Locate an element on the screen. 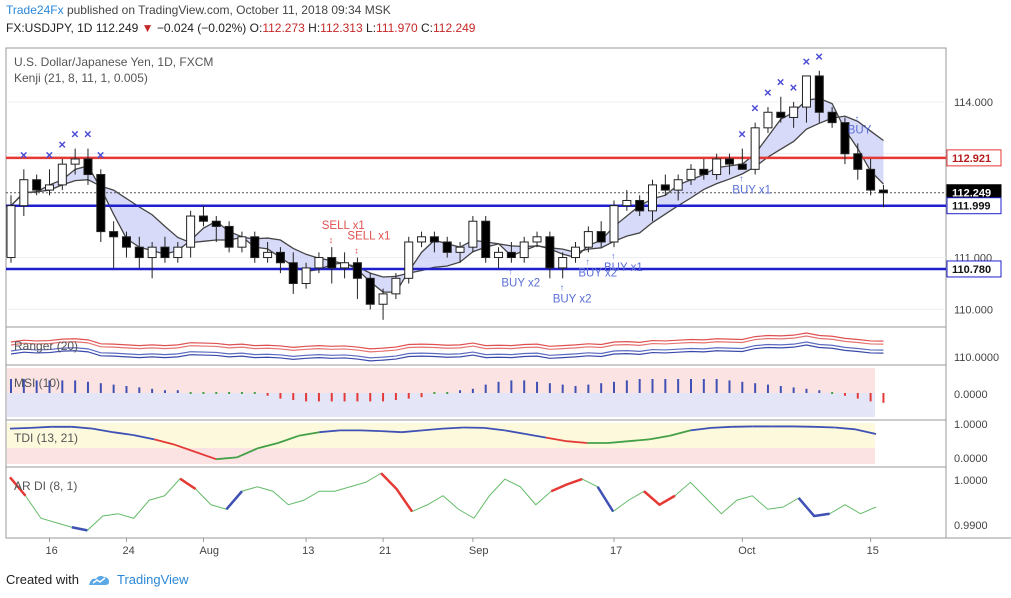 The height and width of the screenshot is (598, 1011). signal-label: BUY x2 is located at coordinates (520, 284).